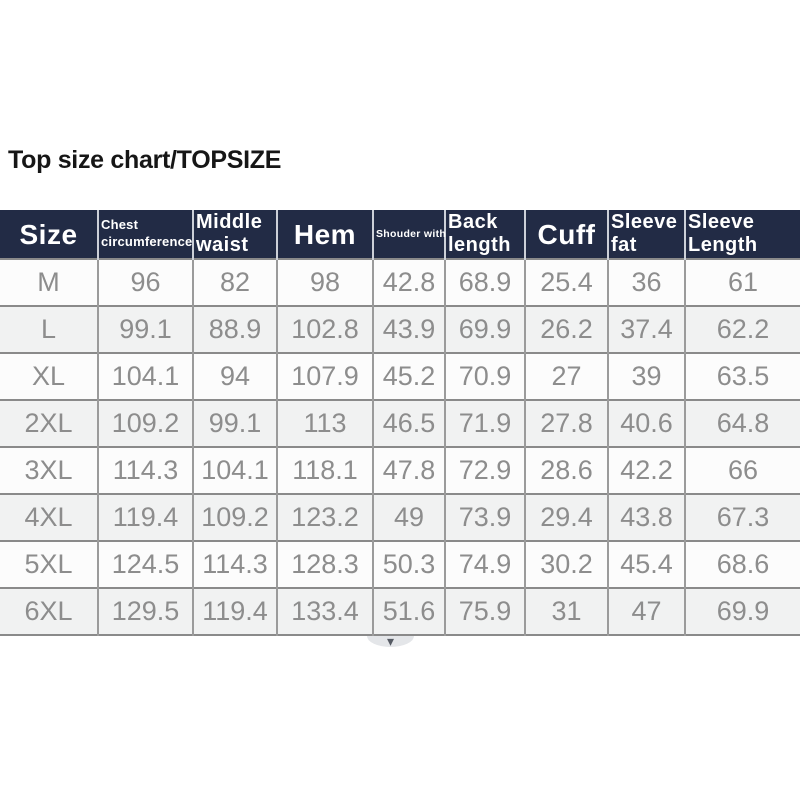 The height and width of the screenshot is (800, 800). I want to click on table-cell: 3XL, so click(49, 470).